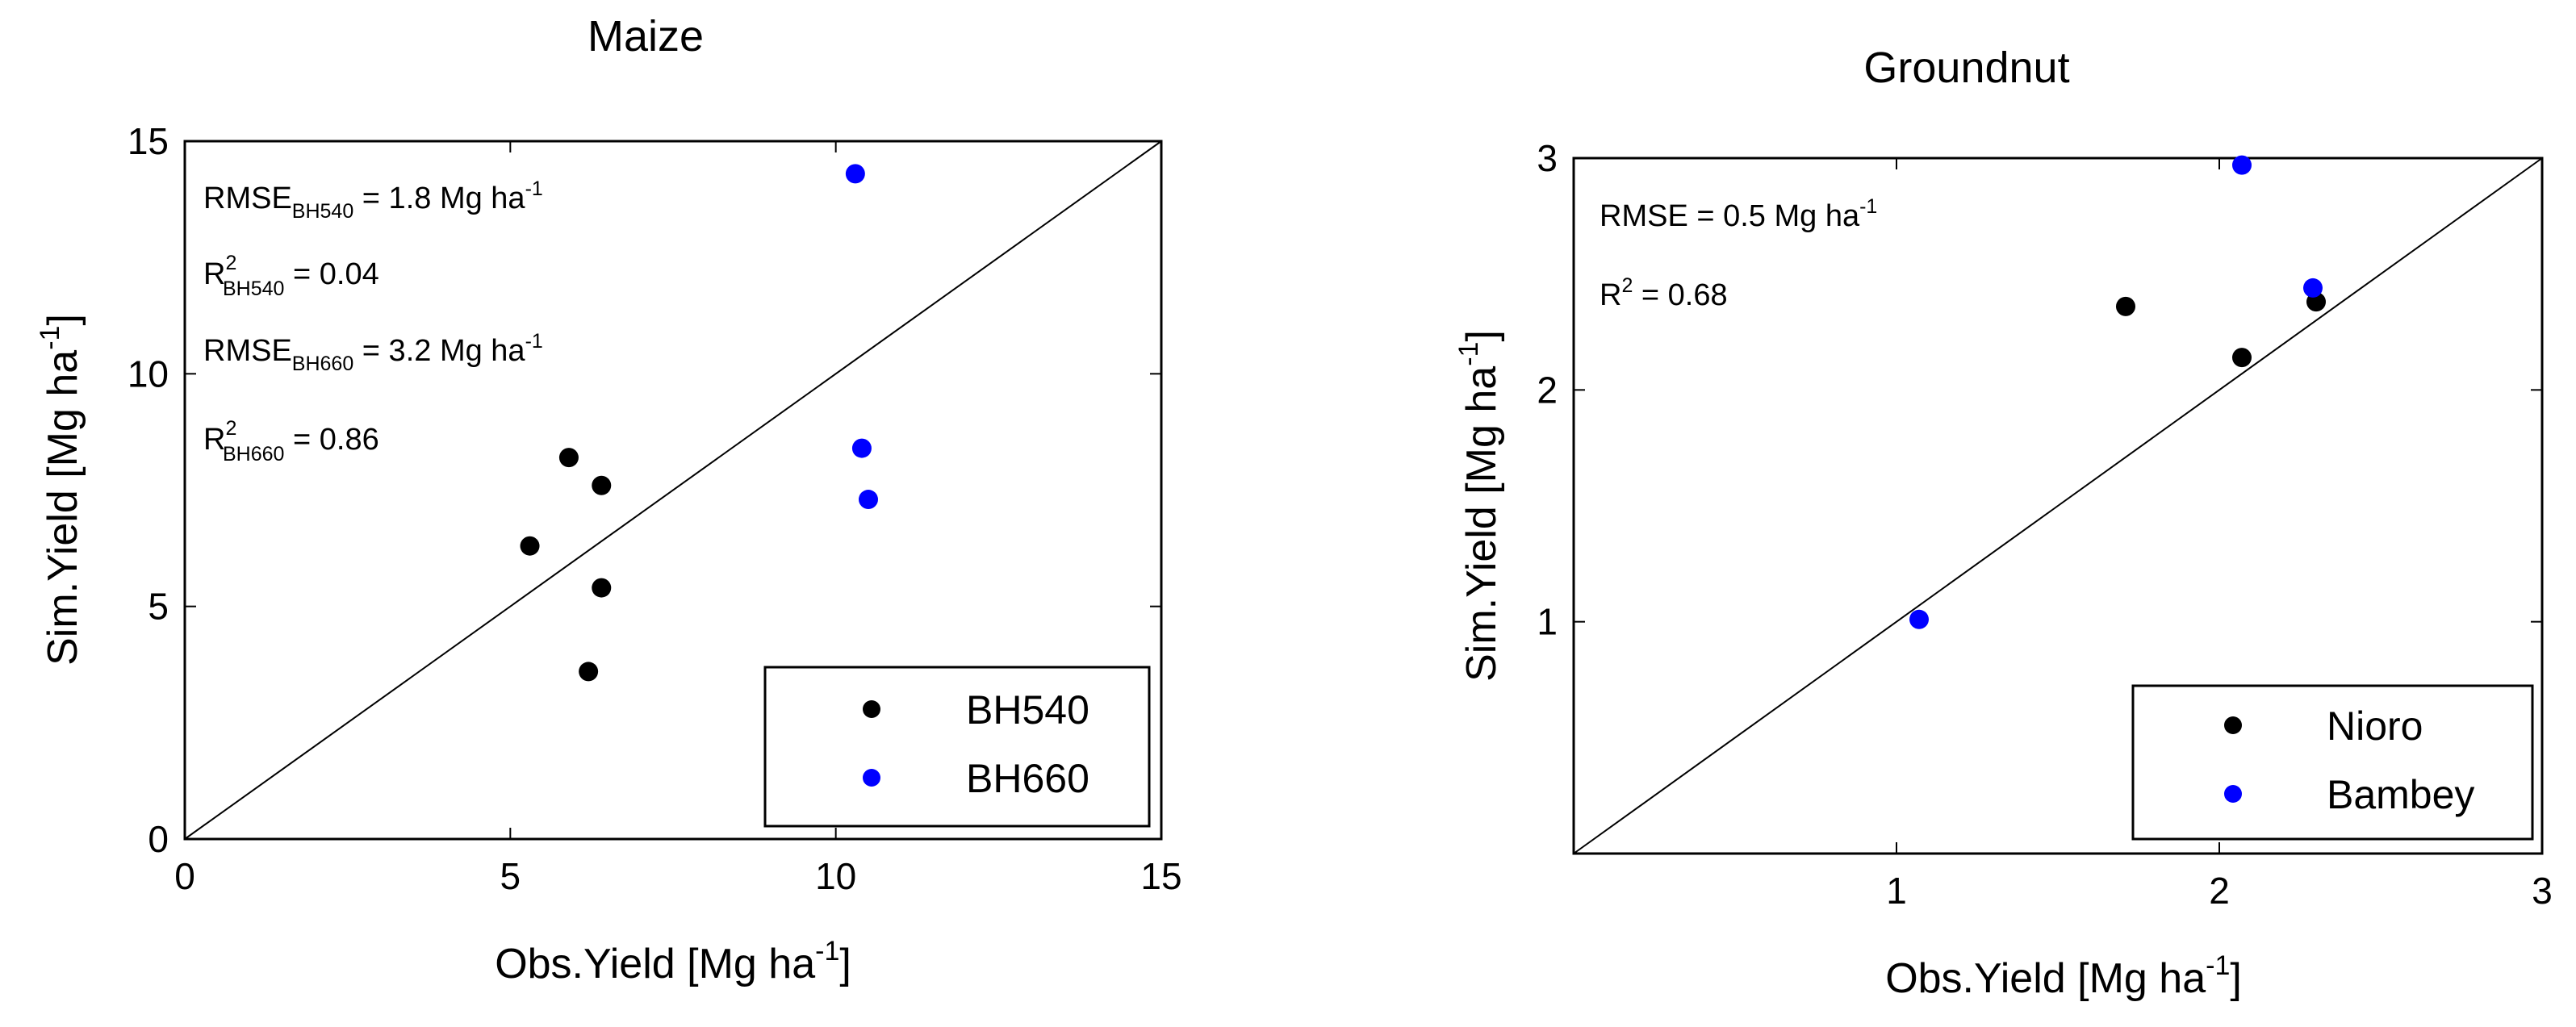 Image resolution: width=2576 pixels, height=1027 pixels. Describe the element at coordinates (1896, 891) in the screenshot. I see `x-tick-label: 1` at that location.